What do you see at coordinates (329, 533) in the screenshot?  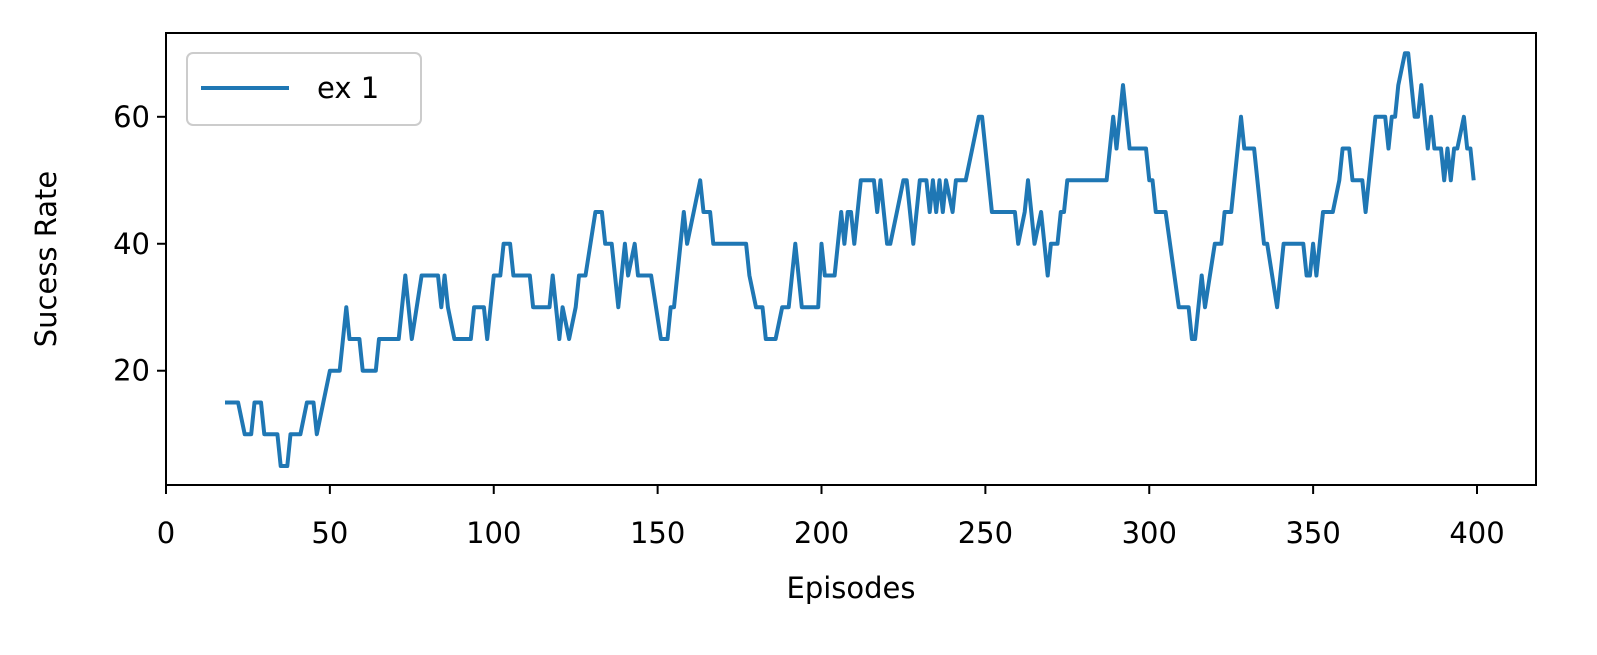 I see `x-tick-label: 50` at bounding box center [329, 533].